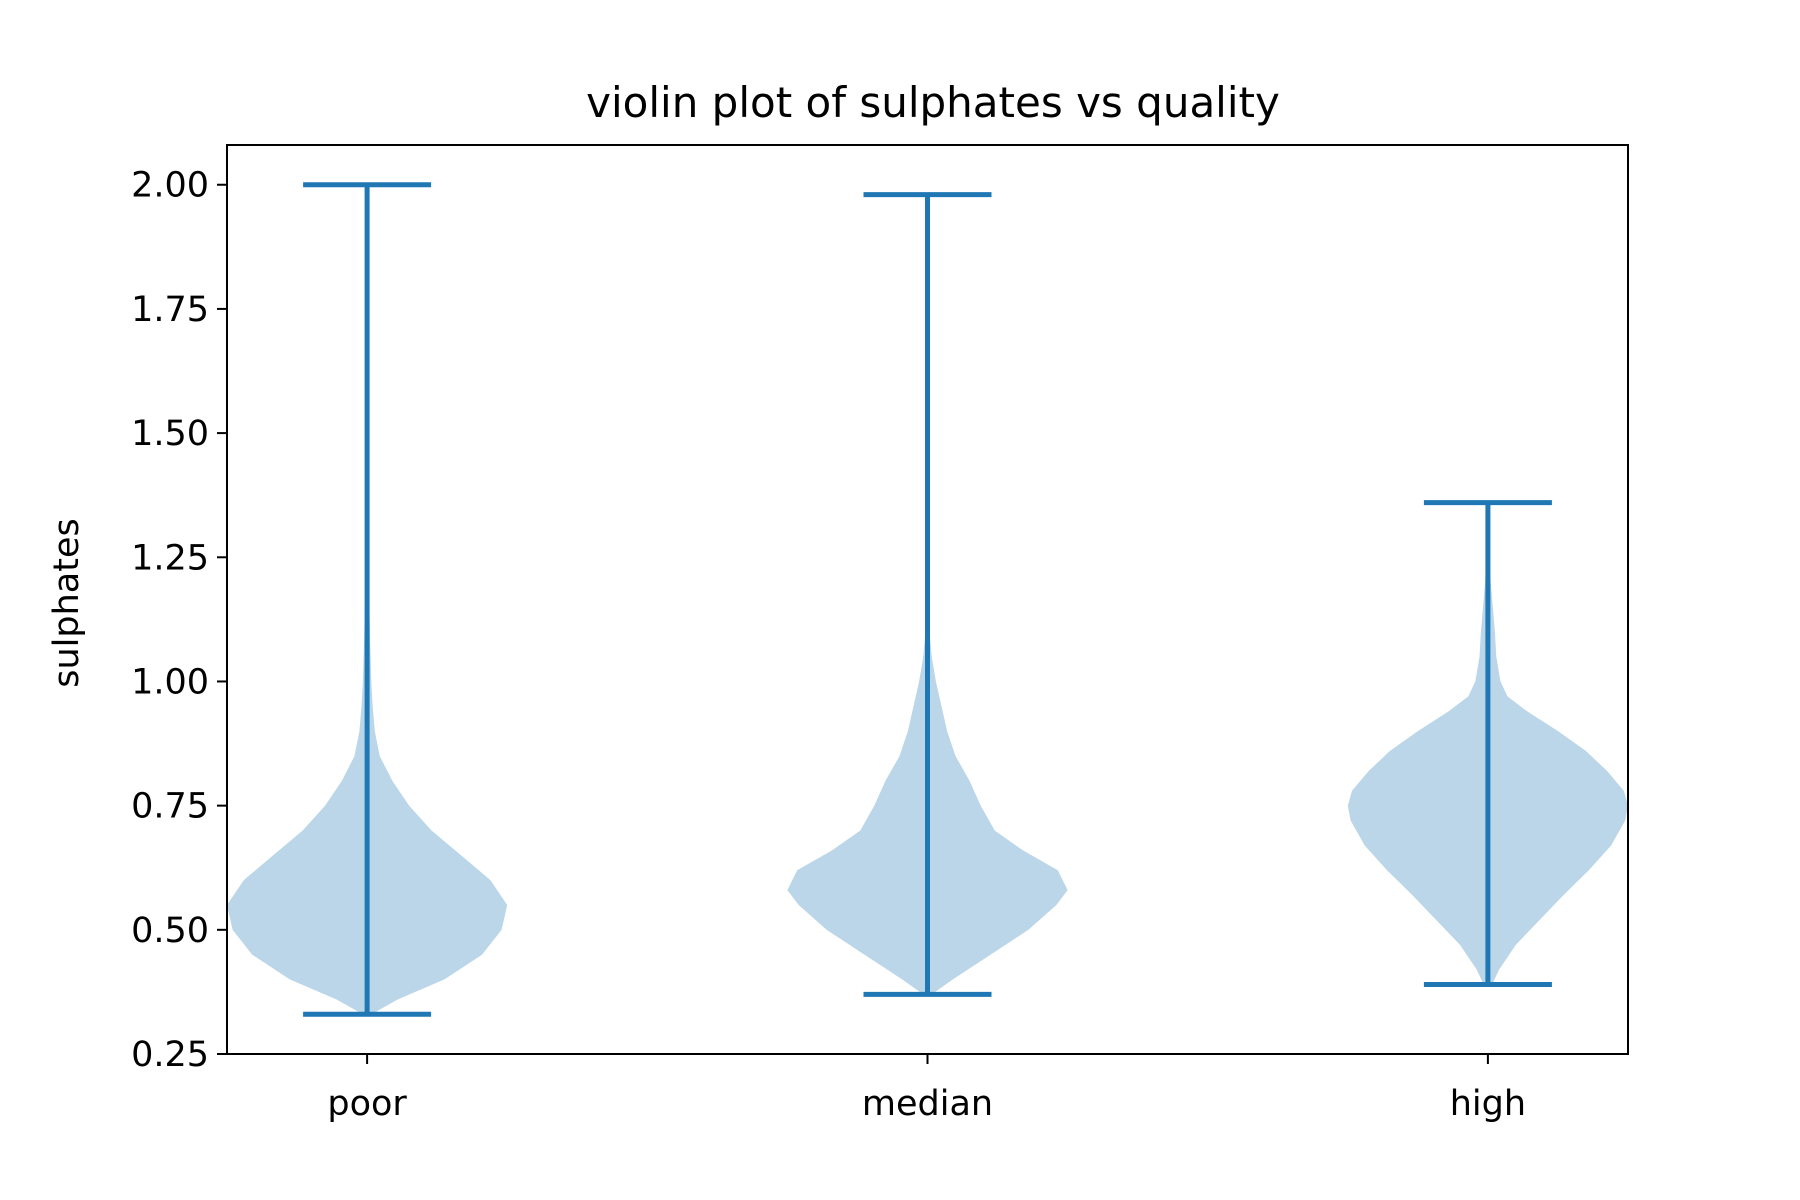 The height and width of the screenshot is (1200, 1800). Describe the element at coordinates (933, 102) in the screenshot. I see `chart-title: violin plot of sulphates vs quality` at that location.